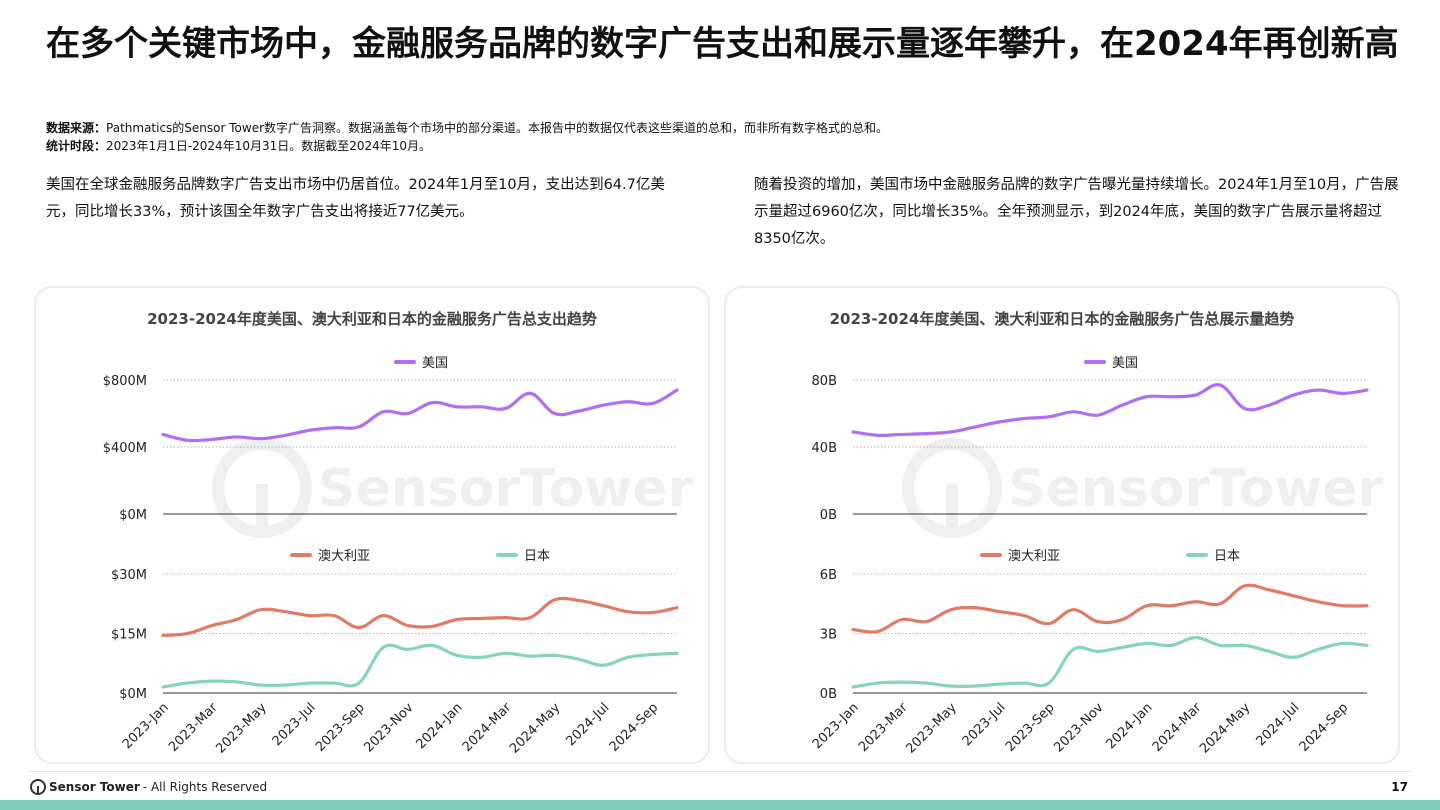 The image size is (1440, 810). I want to click on chart-title: 2023-2024年度美国、澳大利亚和日本的金融服务广告总展示量趋势, so click(1062, 319).